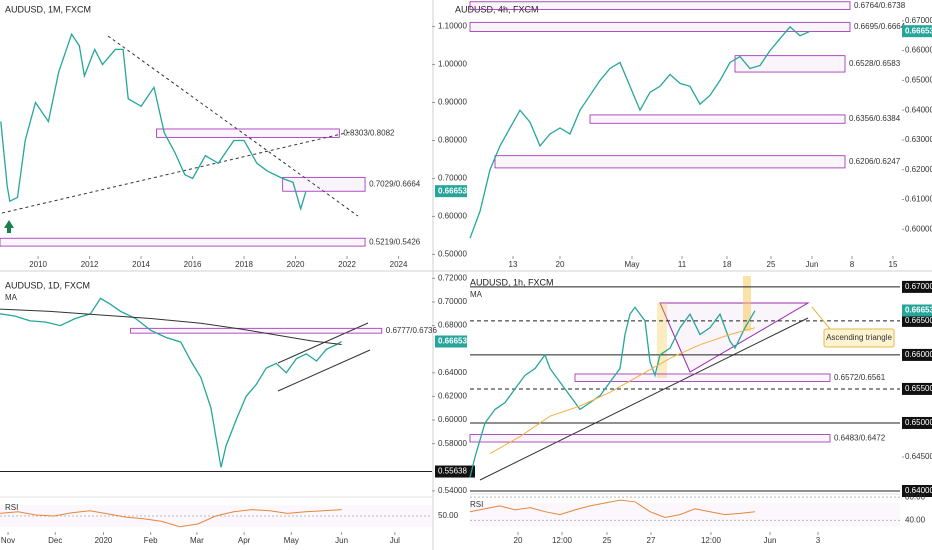 This screenshot has height=550, width=932. What do you see at coordinates (452, 443) in the screenshot?
I see `y-tick-label: 0.58000` at bounding box center [452, 443].